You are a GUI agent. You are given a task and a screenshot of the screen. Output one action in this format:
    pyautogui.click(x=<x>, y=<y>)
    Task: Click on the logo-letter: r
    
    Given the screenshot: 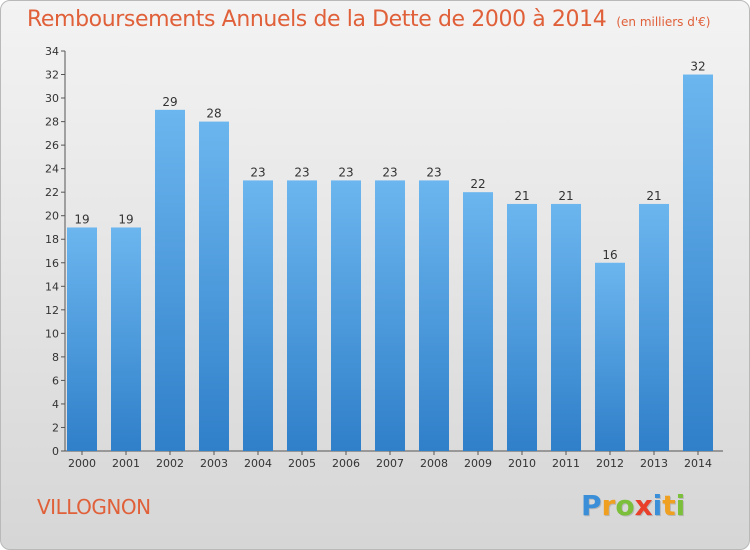 What is the action you would take?
    pyautogui.click(x=608, y=505)
    